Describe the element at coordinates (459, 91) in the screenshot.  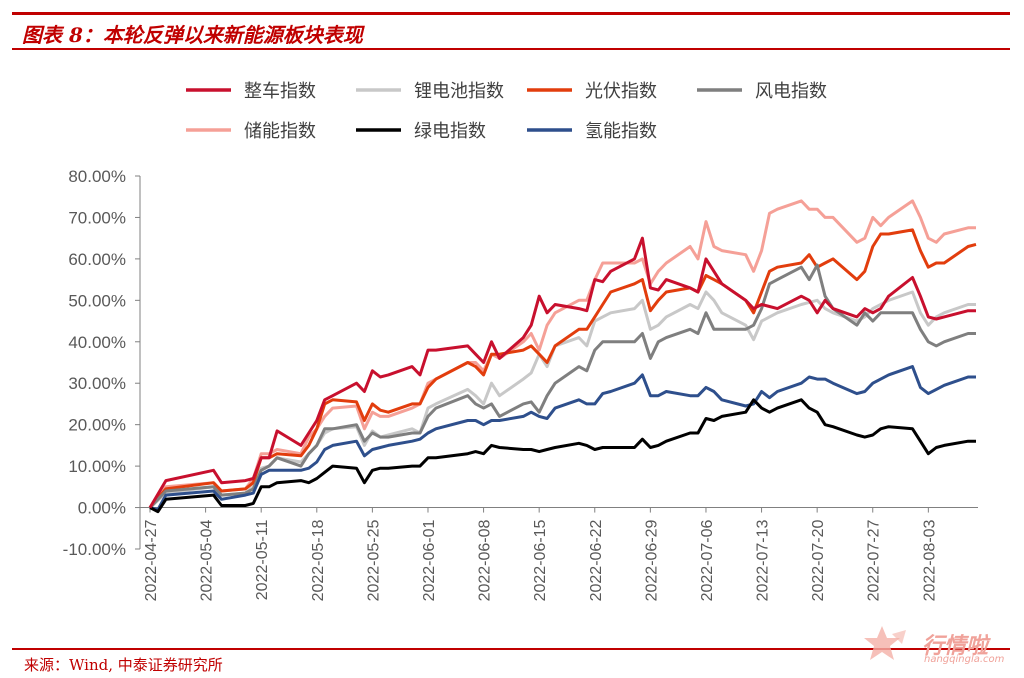
I see `legend-label: 锂电池指数` at that location.